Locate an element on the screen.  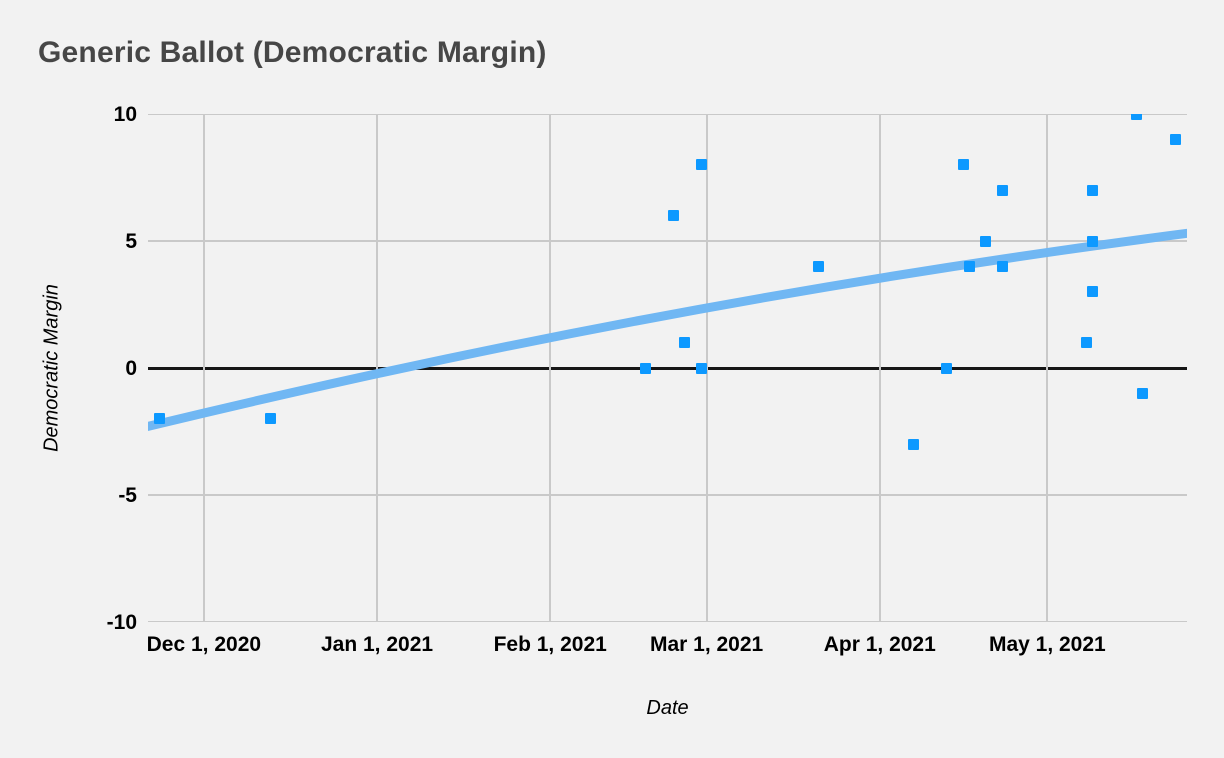
x-tick-label: Apr 1, 2021 is located at coordinates (879, 644).